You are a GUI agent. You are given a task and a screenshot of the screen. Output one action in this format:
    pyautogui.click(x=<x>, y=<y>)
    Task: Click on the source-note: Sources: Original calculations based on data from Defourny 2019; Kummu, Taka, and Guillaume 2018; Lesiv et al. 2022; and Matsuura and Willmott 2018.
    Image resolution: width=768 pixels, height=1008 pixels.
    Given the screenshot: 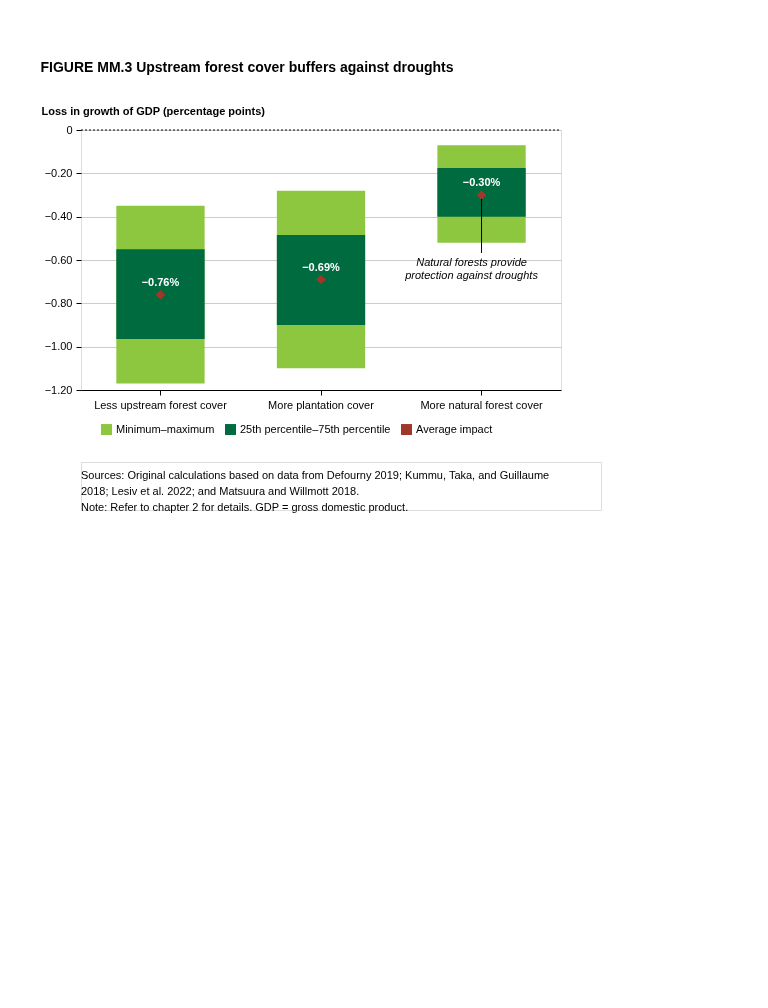 What is the action you would take?
    pyautogui.click(x=315, y=483)
    